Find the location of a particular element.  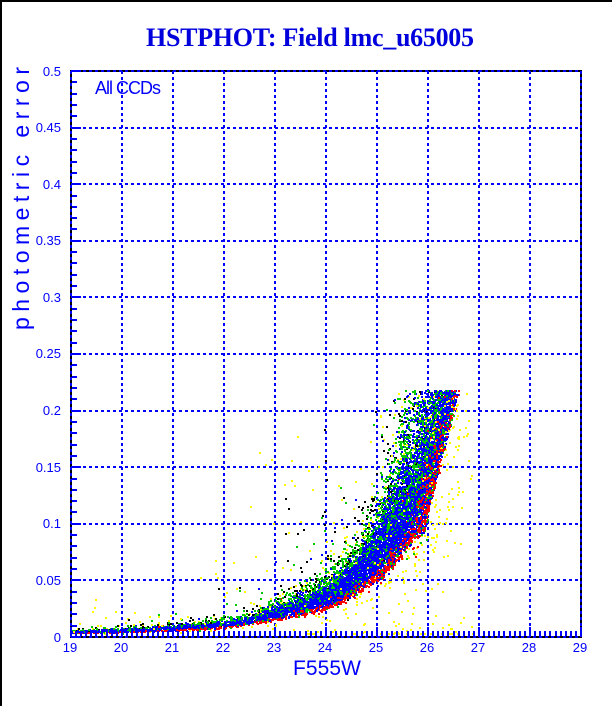

svg-text: 0.2 is located at coordinates (52, 410).